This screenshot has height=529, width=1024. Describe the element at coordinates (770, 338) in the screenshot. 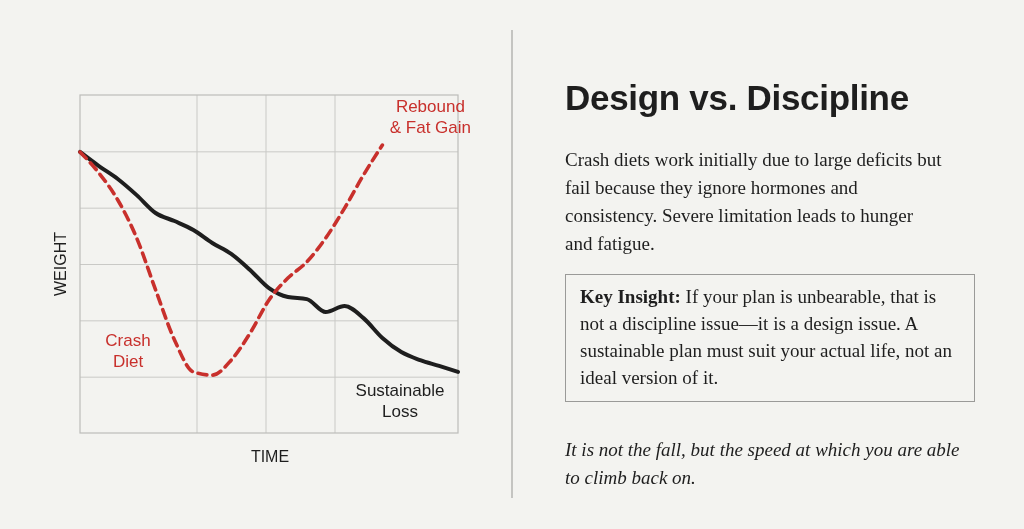

I see `text: Key Insight: If your plan is unbearable, that is not a discipline issue—it is a design issue. A sustainable plan must suit your actual life, not an ideal version of it.` at that location.